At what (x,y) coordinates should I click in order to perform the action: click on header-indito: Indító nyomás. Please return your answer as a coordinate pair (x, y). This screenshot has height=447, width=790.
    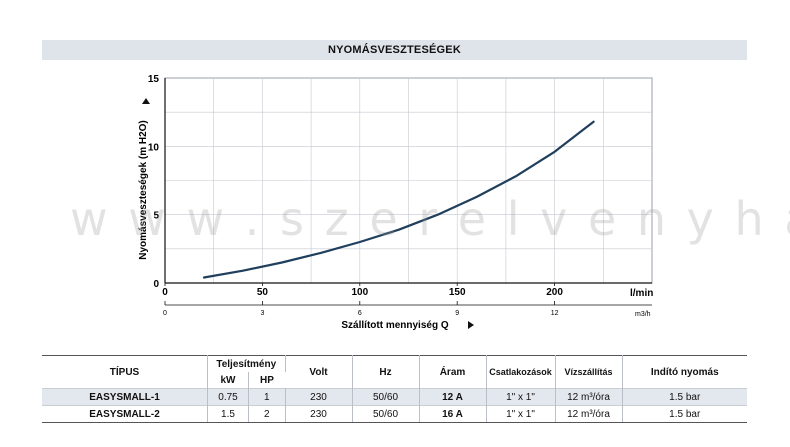
    Looking at the image, I should click on (684, 372).